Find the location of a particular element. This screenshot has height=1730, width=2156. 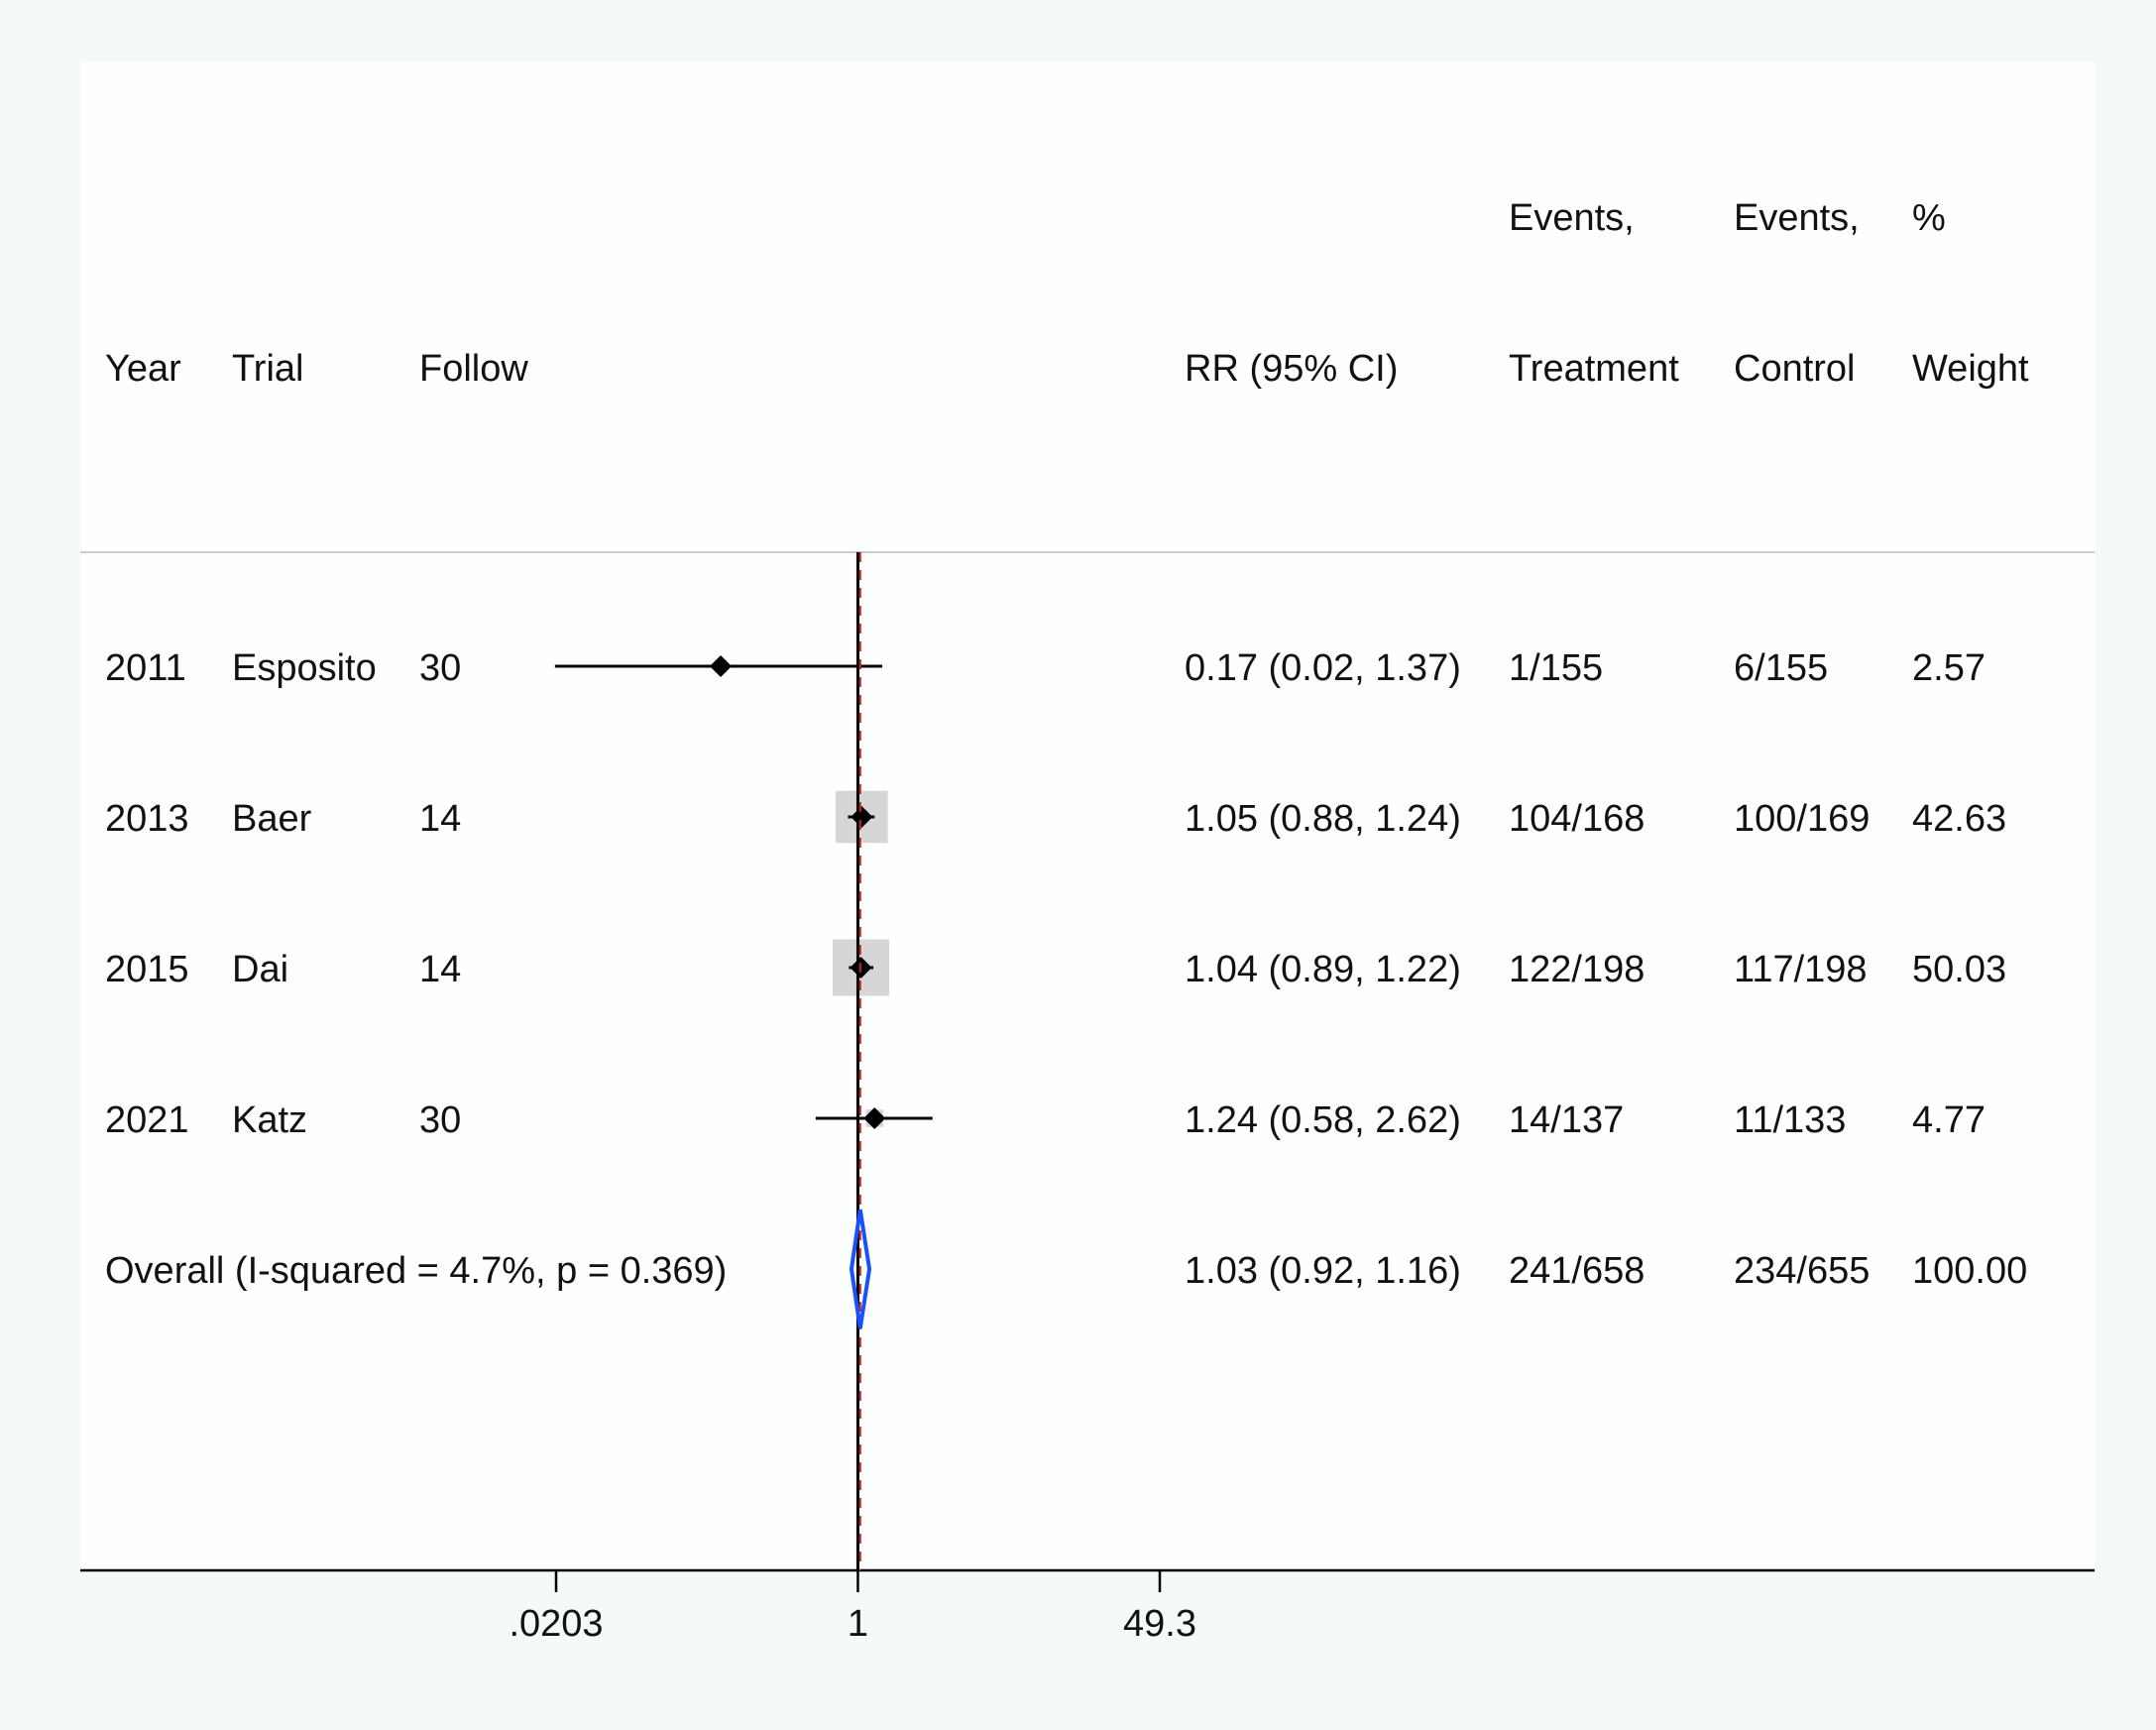

cell-trial: Esposito is located at coordinates (304, 668).